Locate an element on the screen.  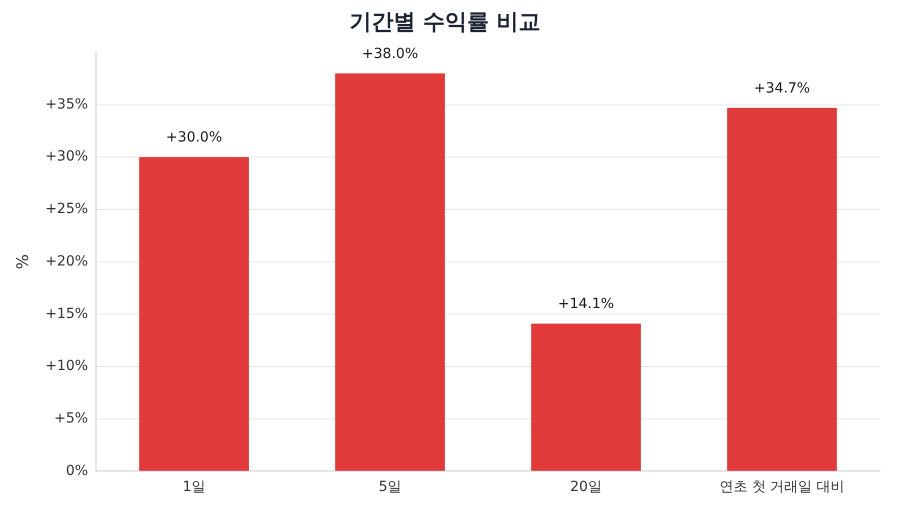
y-tick-label: 0% is located at coordinates (77, 470).